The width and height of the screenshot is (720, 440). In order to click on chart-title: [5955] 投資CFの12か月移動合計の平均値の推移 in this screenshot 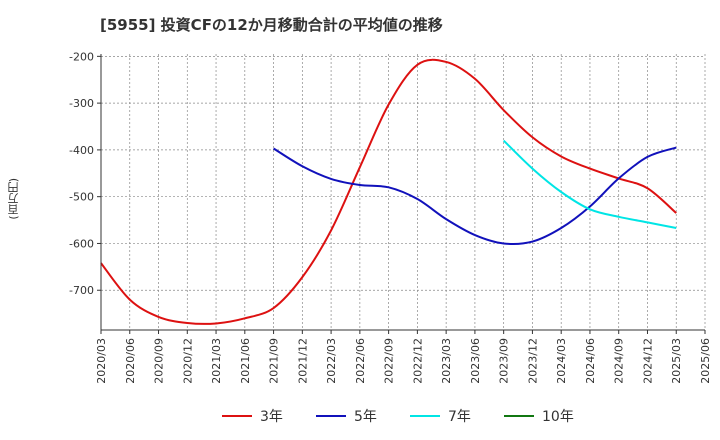, I will do `click(271, 25)`.